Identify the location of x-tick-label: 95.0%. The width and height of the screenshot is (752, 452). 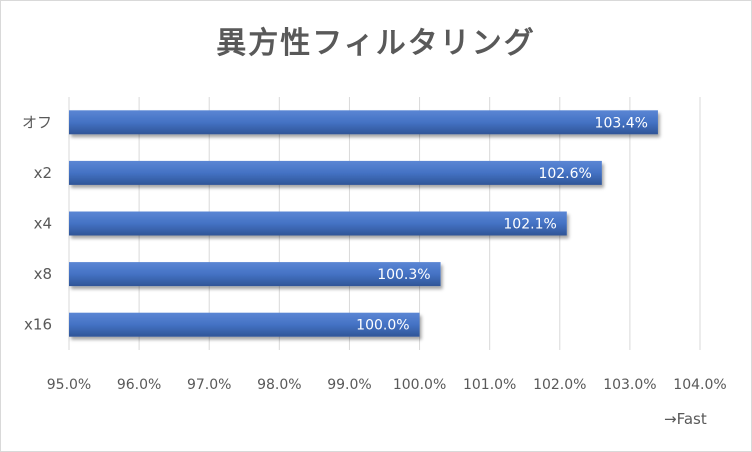
(69, 385).